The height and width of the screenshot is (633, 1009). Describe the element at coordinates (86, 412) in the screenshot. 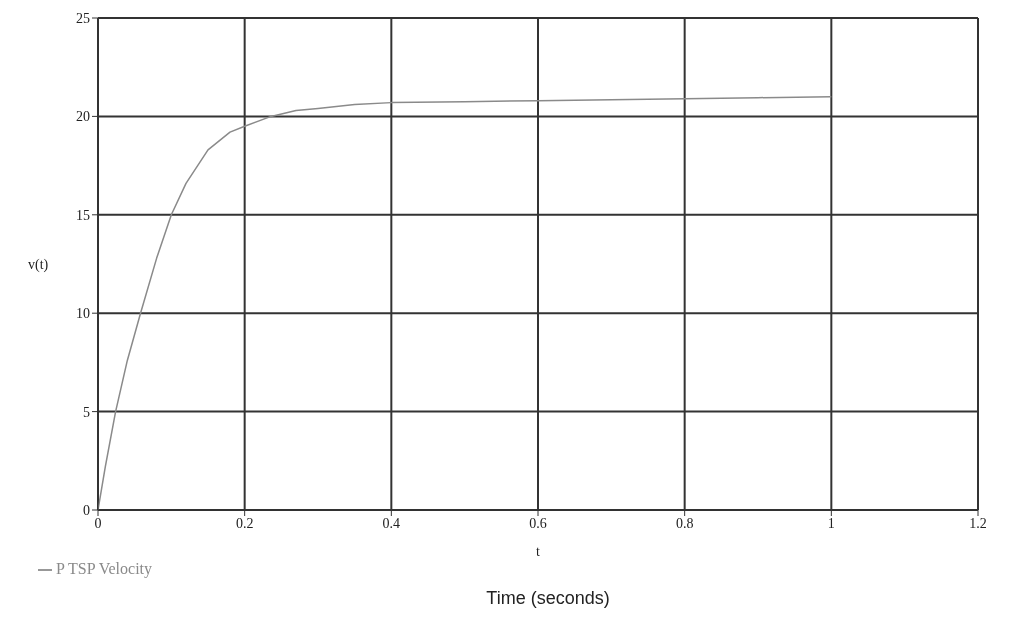

I see `y-tick-label: 5` at that location.